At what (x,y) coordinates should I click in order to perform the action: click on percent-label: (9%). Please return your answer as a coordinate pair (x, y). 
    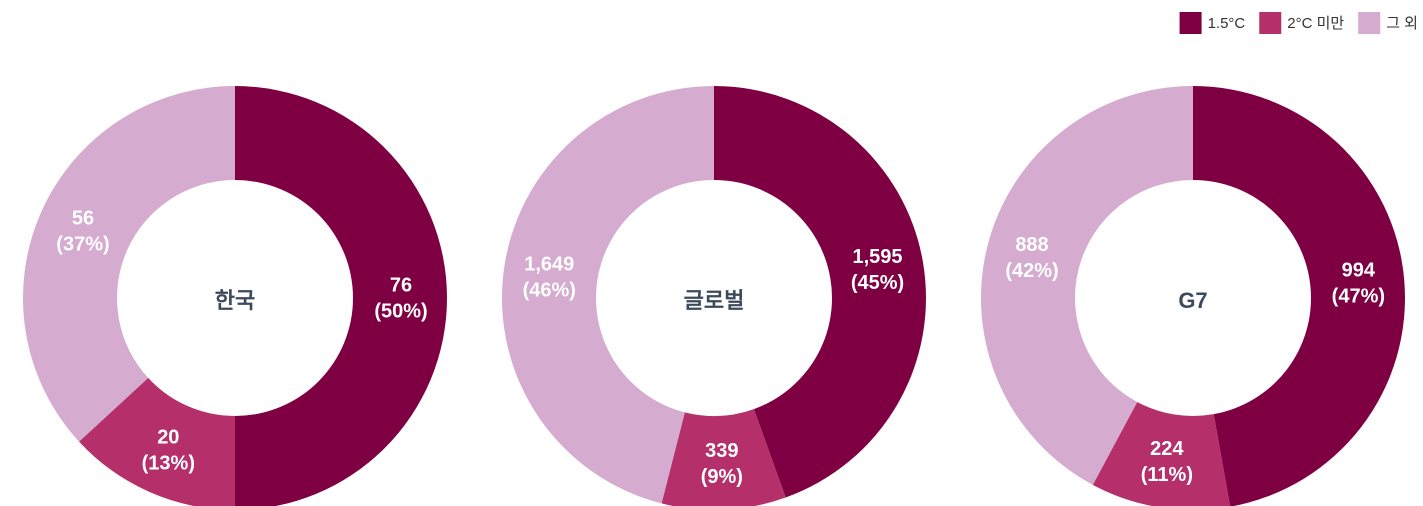
    Looking at the image, I should click on (722, 477).